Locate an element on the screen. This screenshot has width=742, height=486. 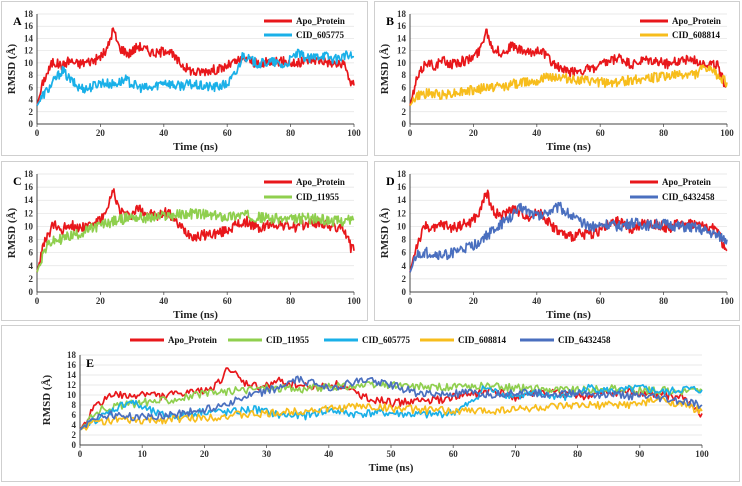
panel-label: B is located at coordinates (390, 21).